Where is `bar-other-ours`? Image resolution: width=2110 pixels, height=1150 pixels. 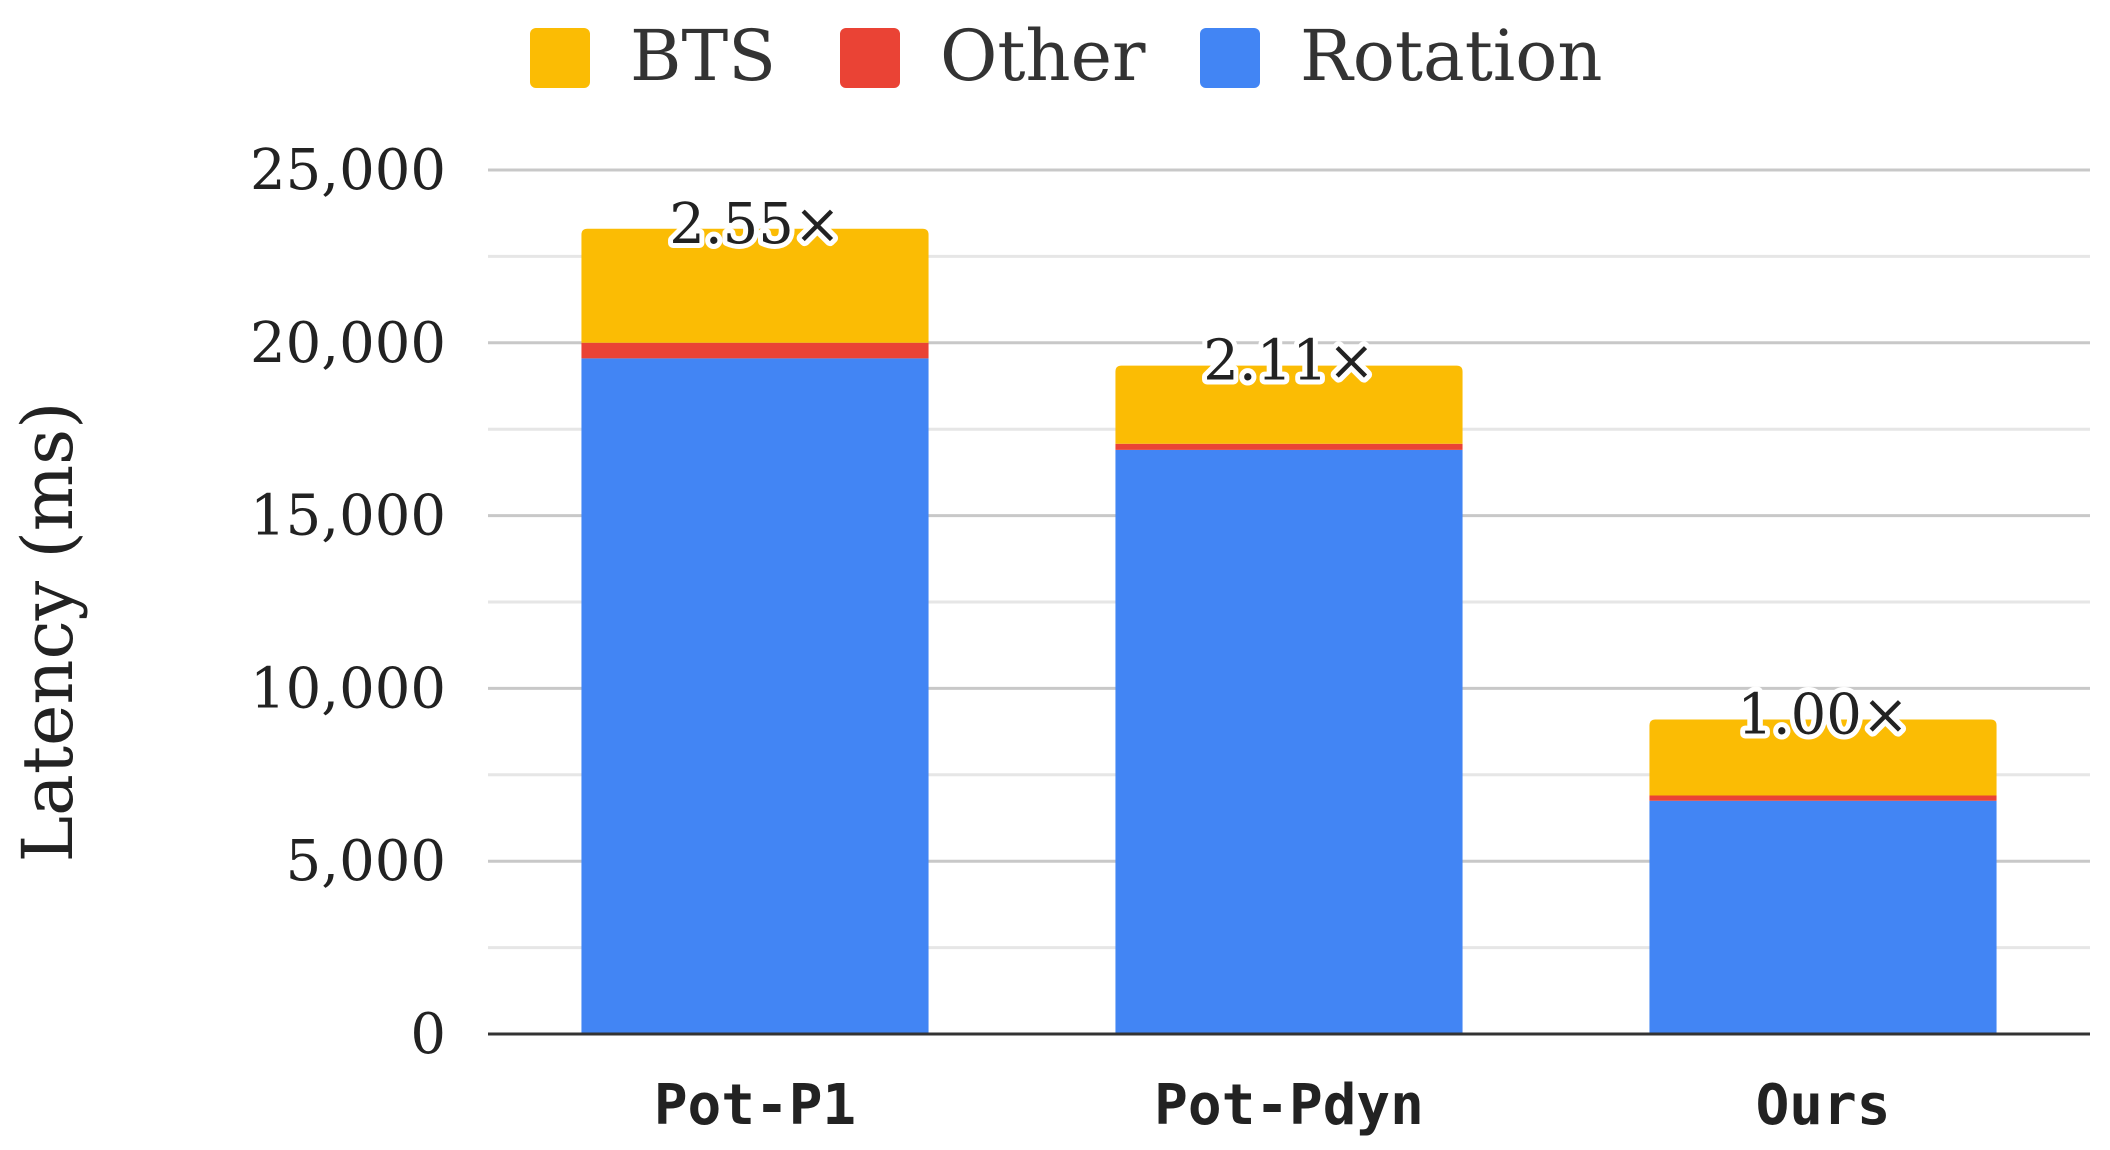
bar-other-ours is located at coordinates (1823, 798).